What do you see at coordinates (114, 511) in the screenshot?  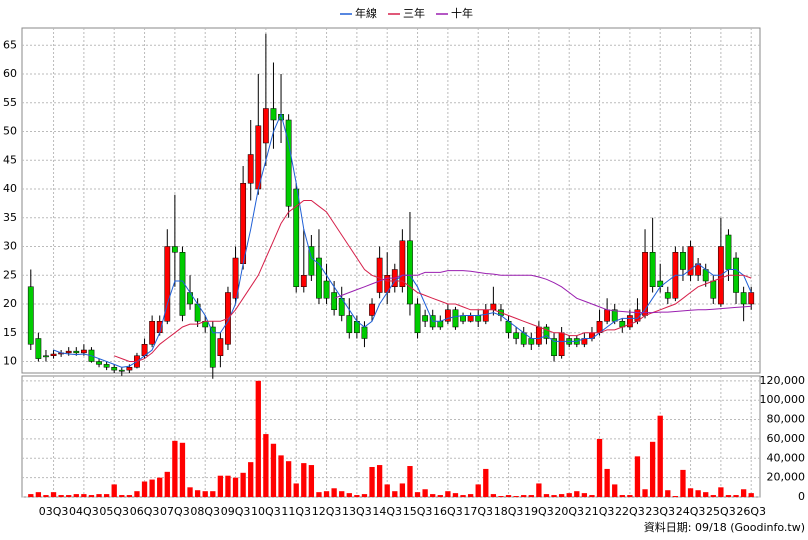 I see `x-tick-label: 05Q3` at bounding box center [114, 511].